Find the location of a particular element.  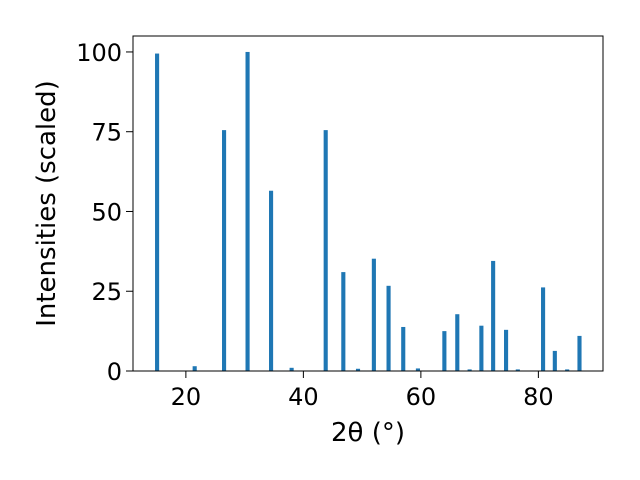

x-tick-label: 40 is located at coordinates (303, 397).